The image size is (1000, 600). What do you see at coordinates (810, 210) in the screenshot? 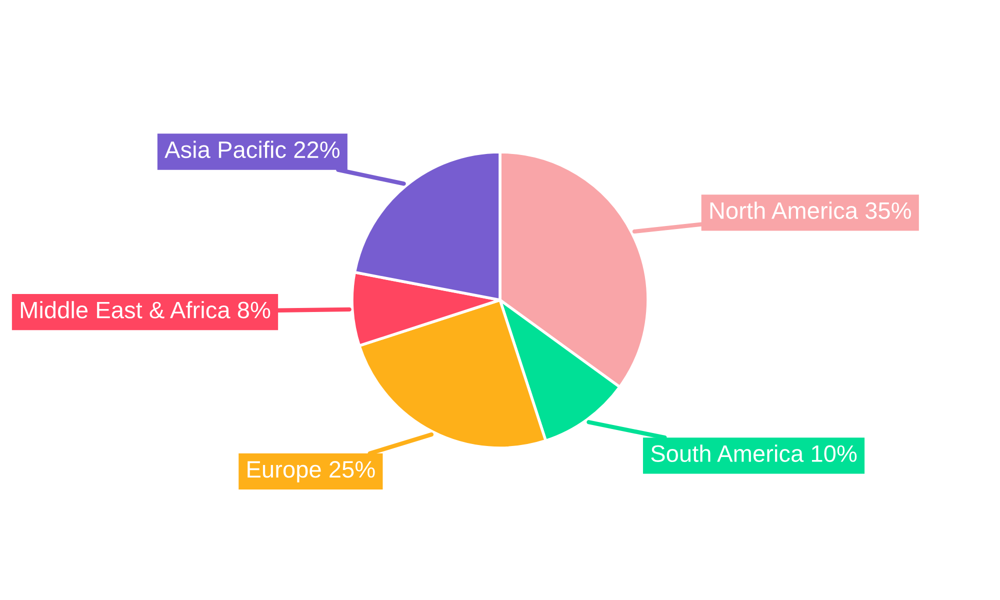
I see `slice-label: North America 35%` at bounding box center [810, 210].